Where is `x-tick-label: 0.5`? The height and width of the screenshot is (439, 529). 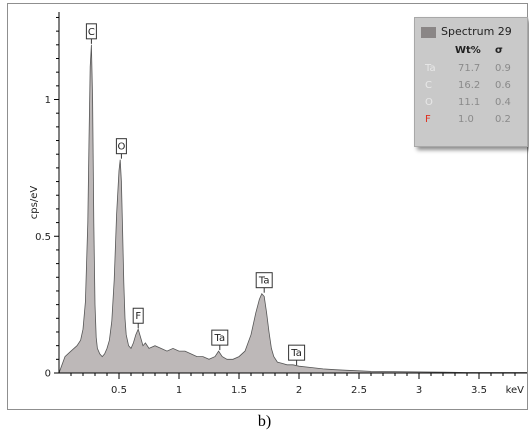
x-tick-label: 0.5 is located at coordinates (119, 390).